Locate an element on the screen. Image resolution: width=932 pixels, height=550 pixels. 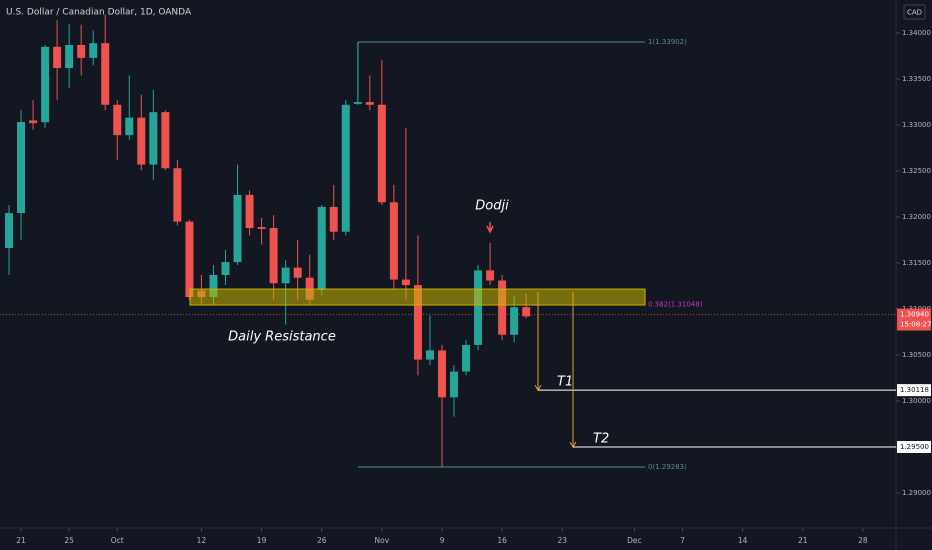
resistance-zone is located at coordinates (417, 297).